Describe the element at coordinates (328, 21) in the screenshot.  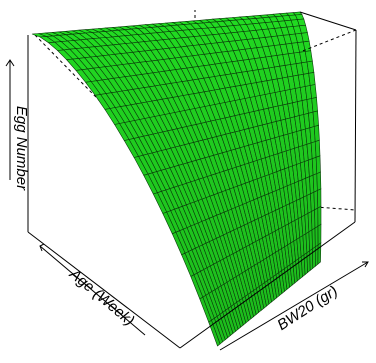
I see `box-edge-back-top` at that location.